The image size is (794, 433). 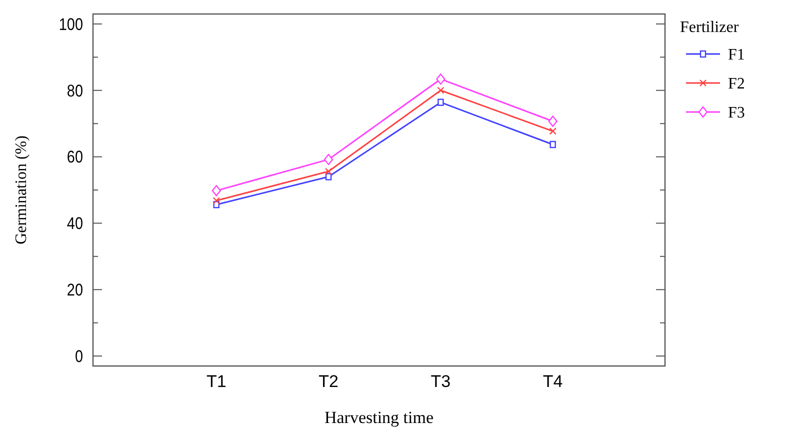 What do you see at coordinates (75, 158) in the screenshot?
I see `y-tick-label: 60` at bounding box center [75, 158].